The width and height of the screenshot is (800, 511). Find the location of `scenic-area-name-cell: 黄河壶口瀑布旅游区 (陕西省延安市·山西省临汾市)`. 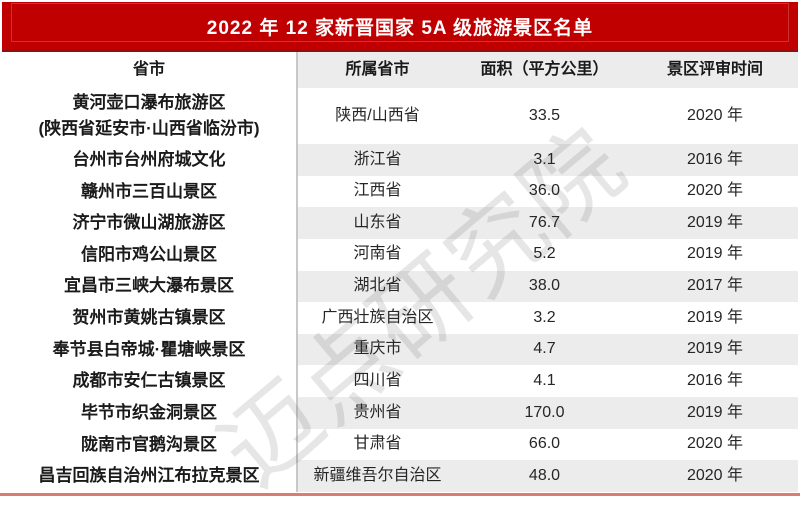

scenic-area-name-cell: 黄河壶口瀑布旅游区 (陕西省延安市·山西省临汾市) is located at coordinates (150, 116).